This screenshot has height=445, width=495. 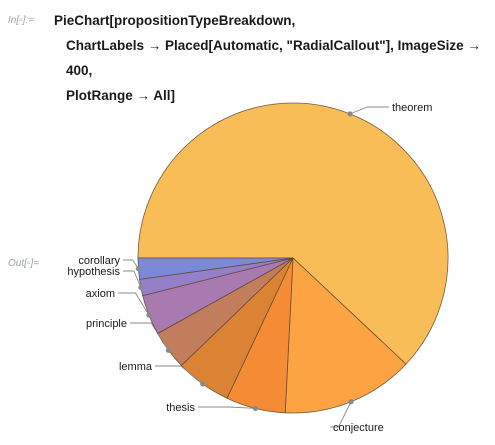 I want to click on slice-label-principle: principle, so click(x=106, y=324).